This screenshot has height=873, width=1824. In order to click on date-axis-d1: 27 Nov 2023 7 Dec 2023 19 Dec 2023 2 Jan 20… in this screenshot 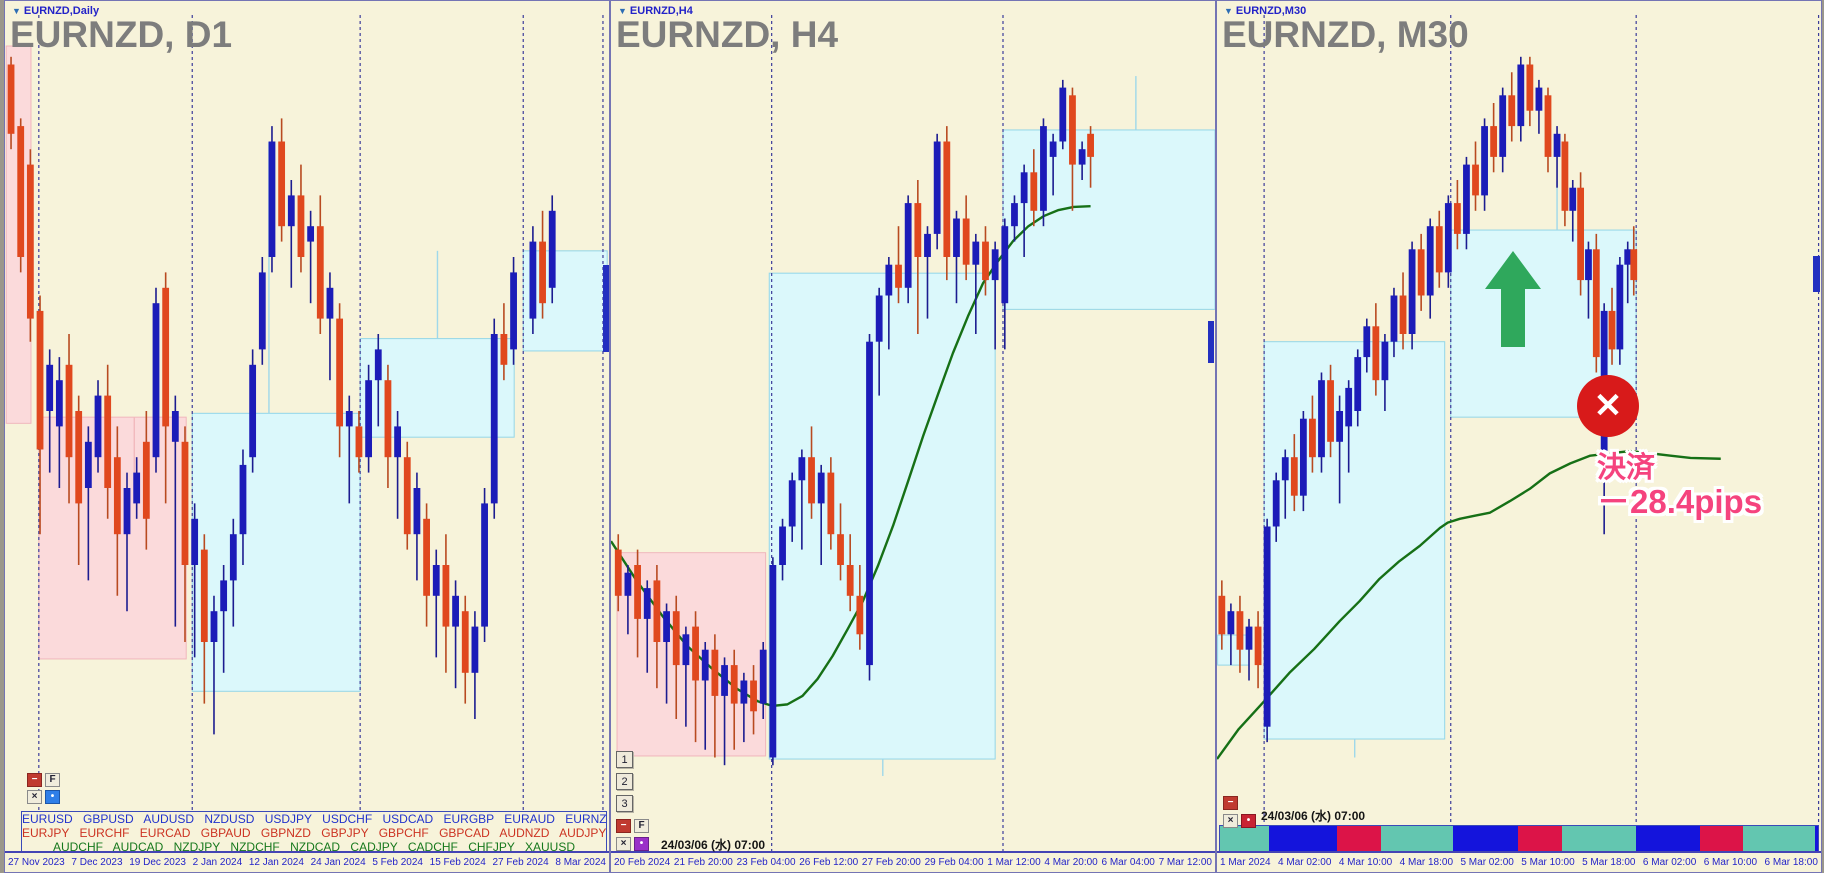, I will do `click(307, 861)`.